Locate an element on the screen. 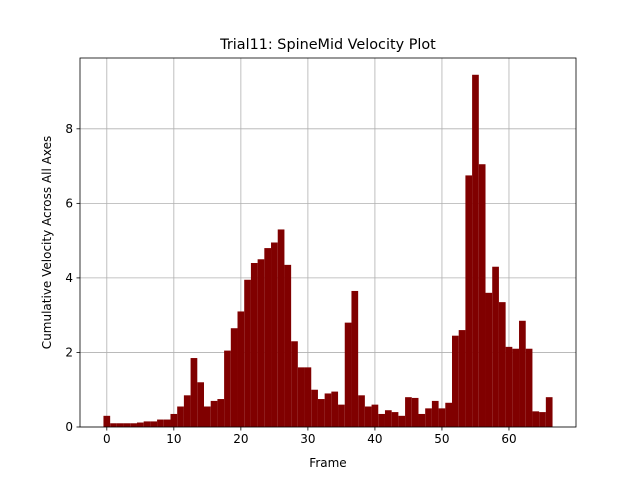 The image size is (640, 480). y-tick-label: 0 is located at coordinates (69, 427).